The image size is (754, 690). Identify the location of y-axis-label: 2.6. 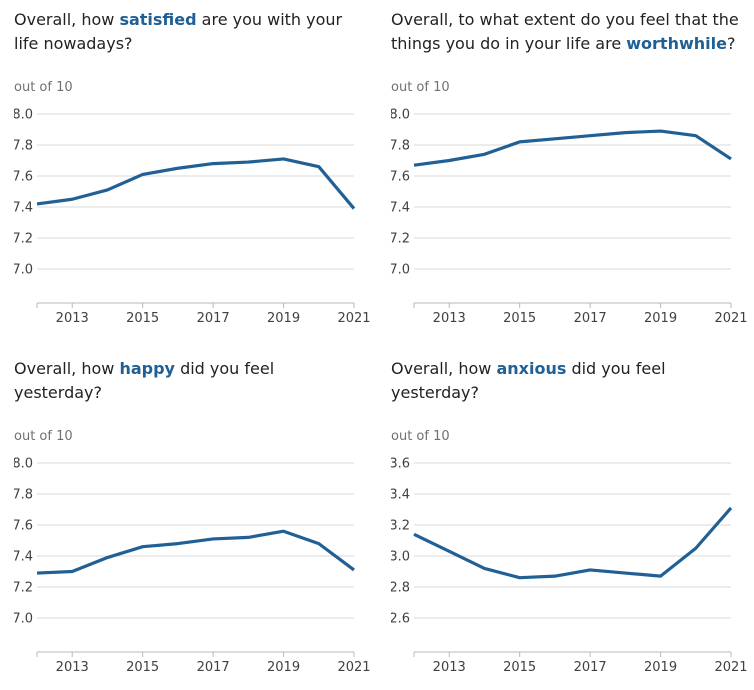
(400, 619).